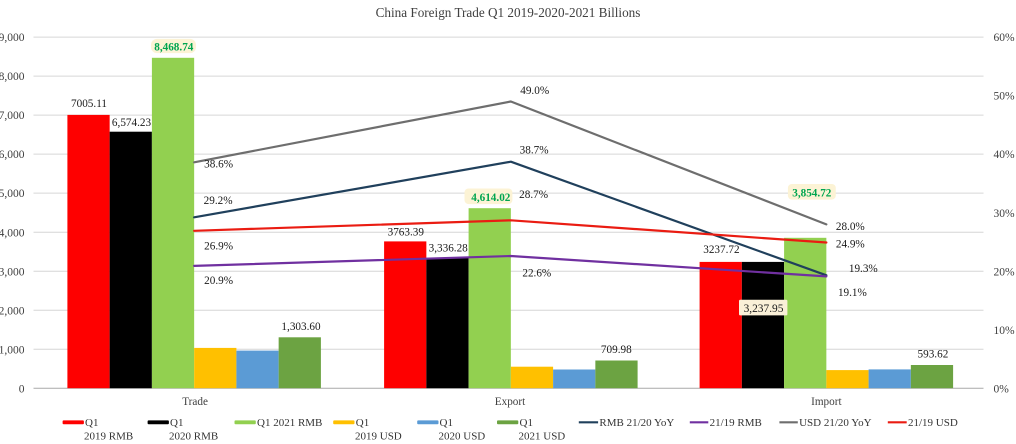  I want to click on svg-text: Export, so click(510, 402).